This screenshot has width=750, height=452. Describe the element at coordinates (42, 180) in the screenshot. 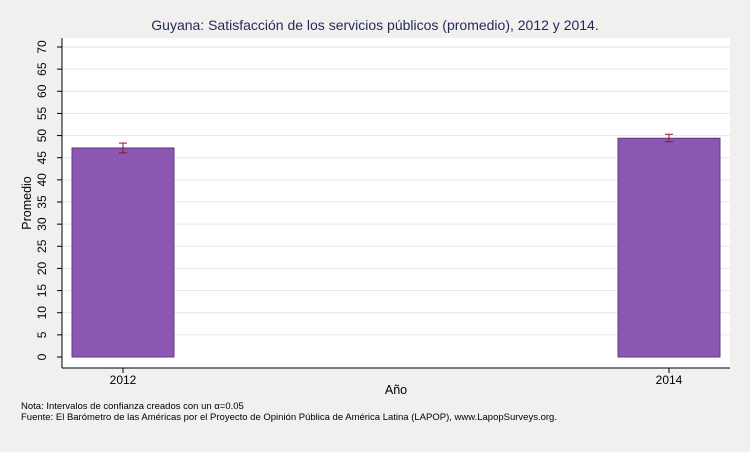

I see `y-tick-label: 40` at that location.